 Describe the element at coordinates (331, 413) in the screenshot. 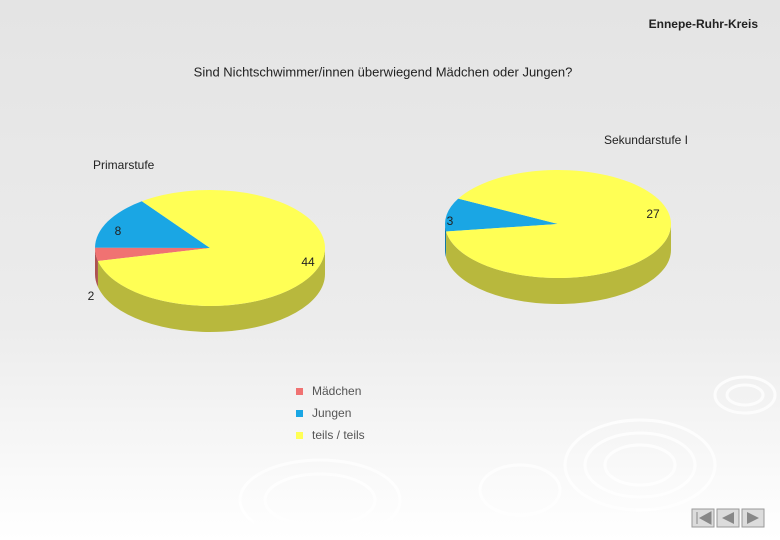

I see `legend-label: Jungen` at that location.